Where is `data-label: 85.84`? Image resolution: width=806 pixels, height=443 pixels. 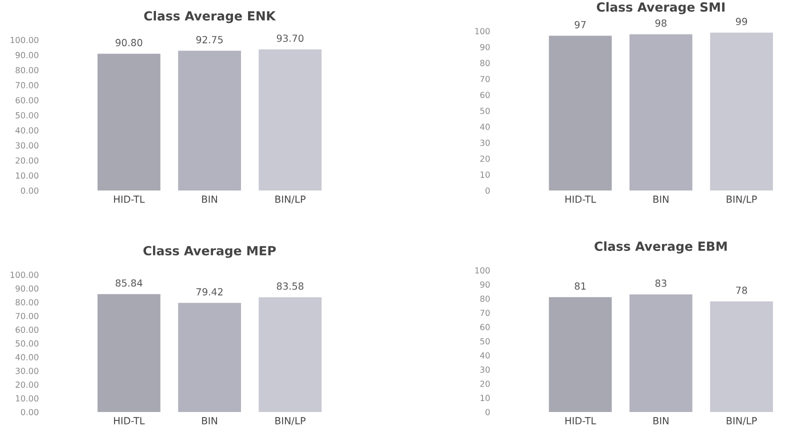 data-label: 85.84 is located at coordinates (129, 283).